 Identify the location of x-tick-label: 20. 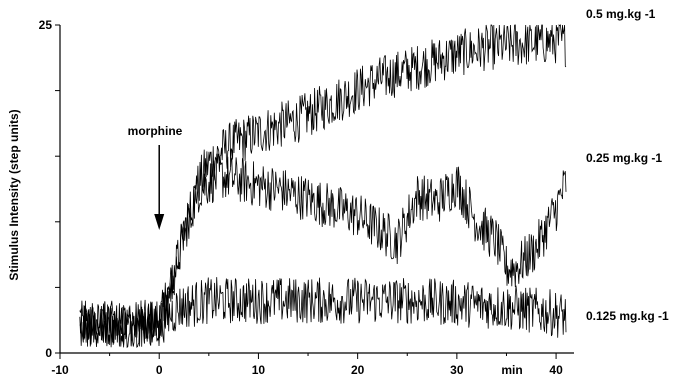
(358, 370).